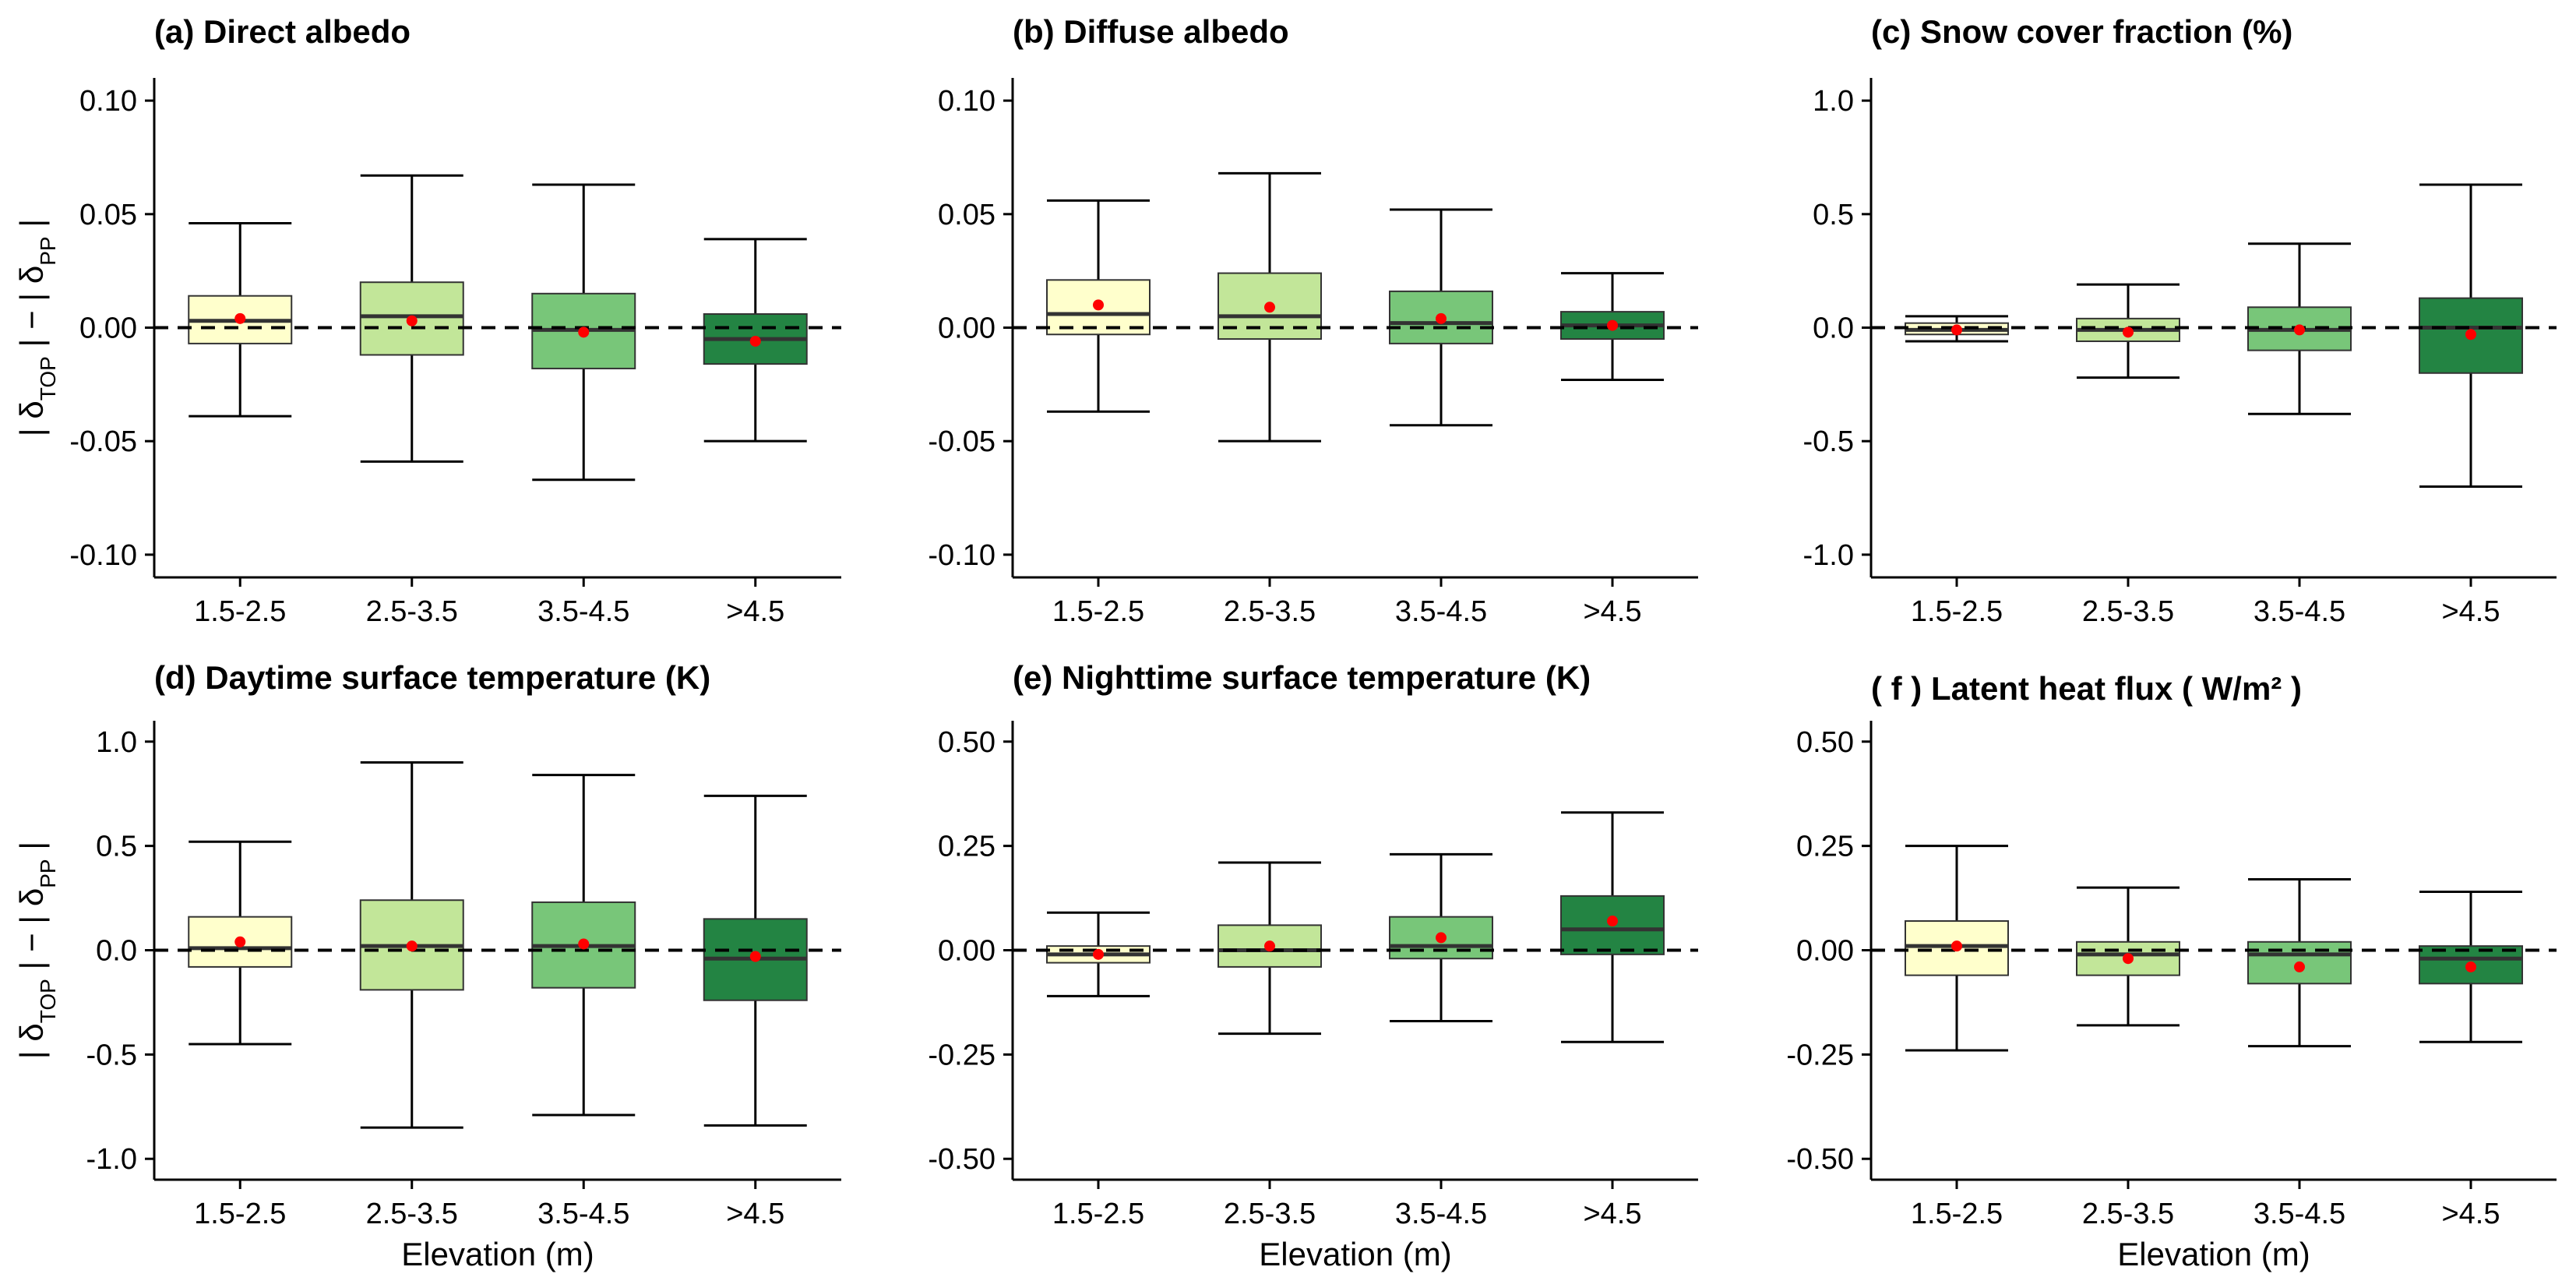 This screenshot has height=1288, width=2576. Describe the element at coordinates (967, 101) in the screenshot. I see `y-tick-label: 0.10` at that location.